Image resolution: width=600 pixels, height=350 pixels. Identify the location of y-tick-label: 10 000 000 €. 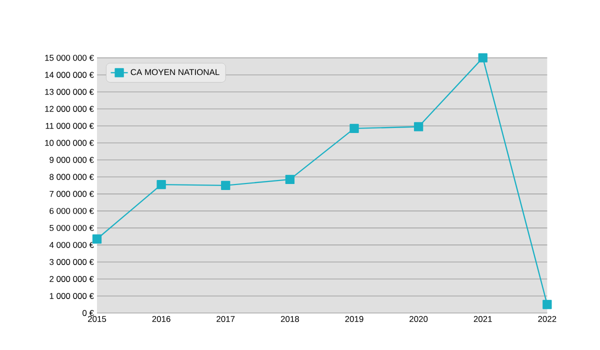
(69, 143).